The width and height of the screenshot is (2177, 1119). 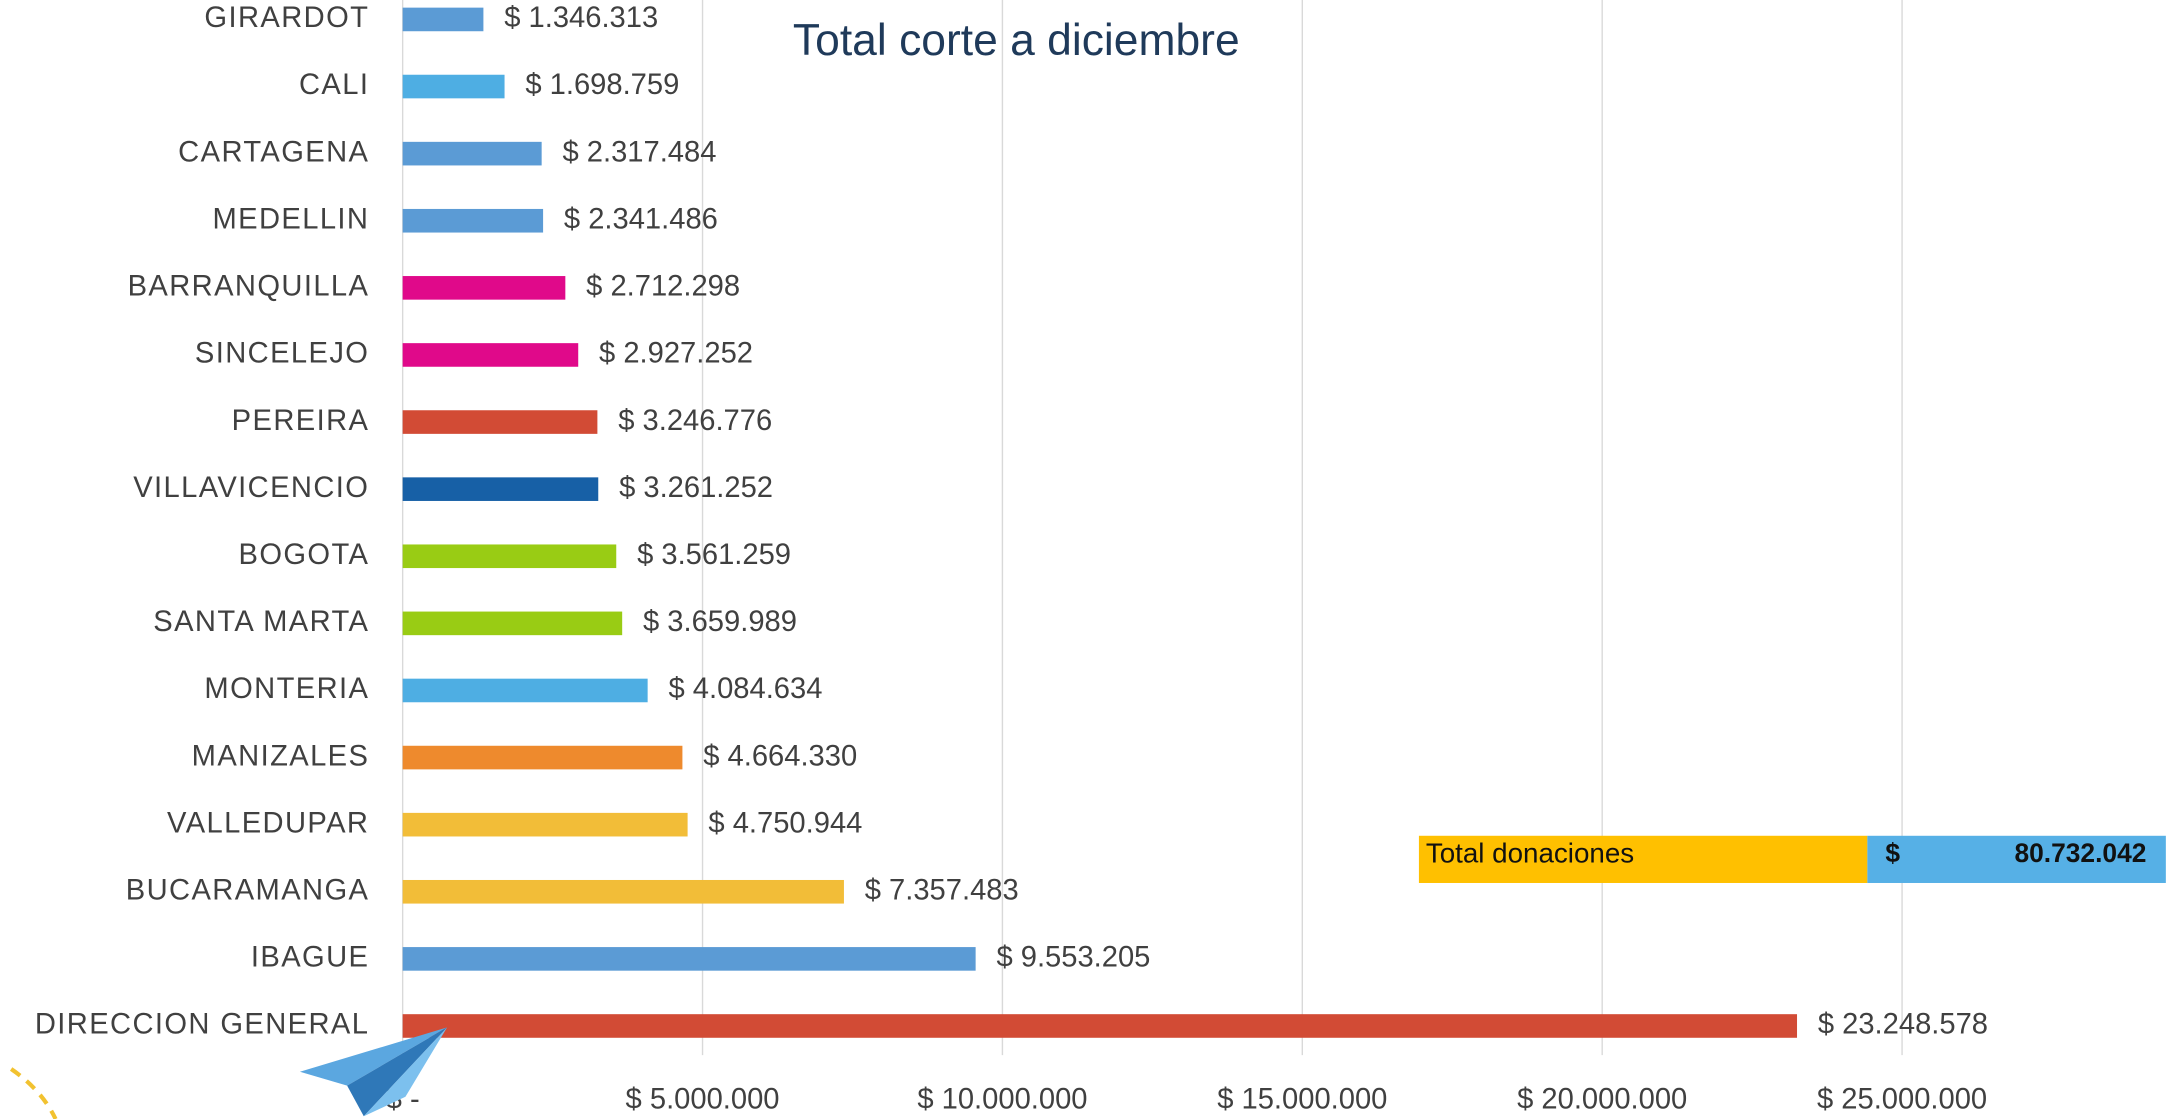 I want to click on category-label: VILLAVICENCIO, so click(x=251, y=488).